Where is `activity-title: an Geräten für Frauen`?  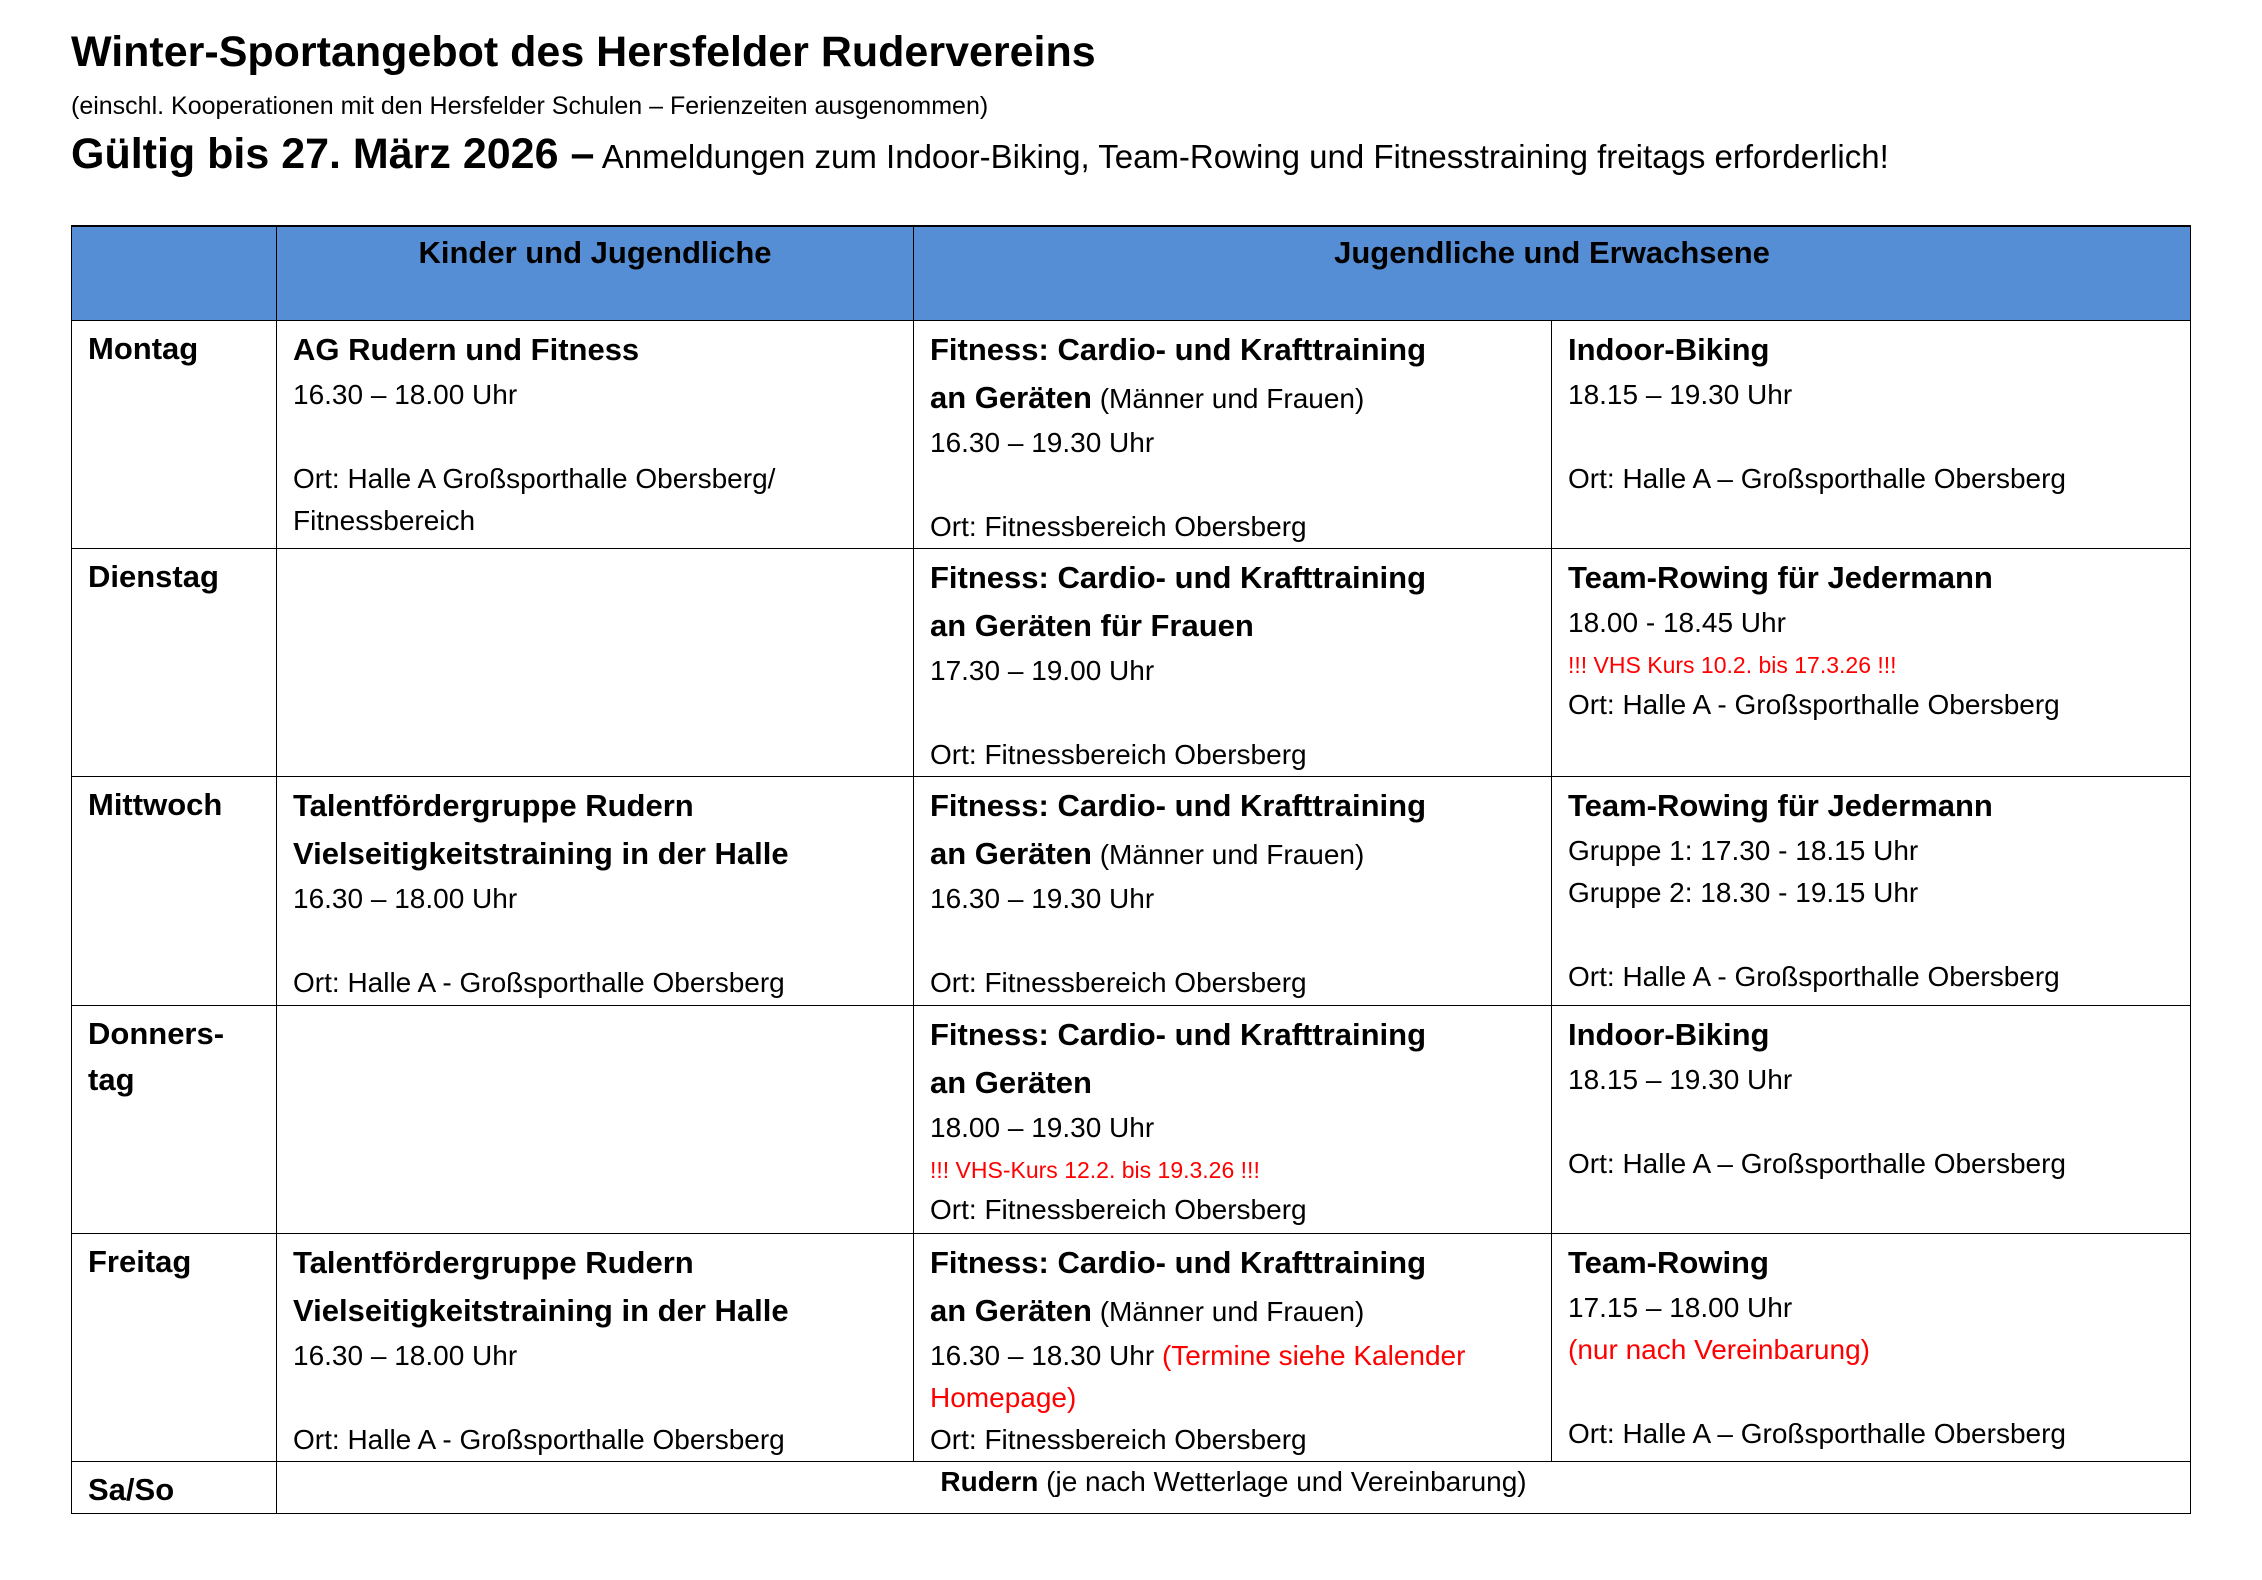 activity-title: an Geräten für Frauen is located at coordinates (1092, 625).